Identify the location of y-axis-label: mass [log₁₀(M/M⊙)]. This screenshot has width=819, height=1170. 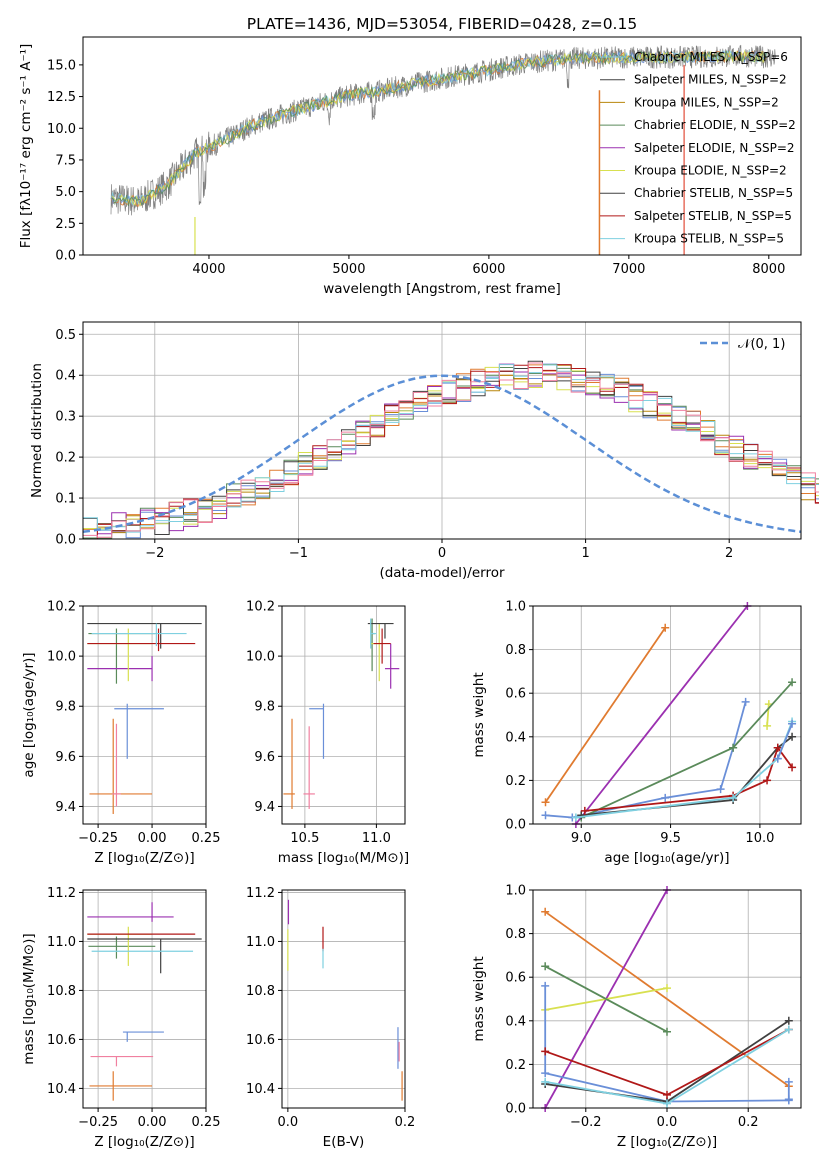
(29, 998).